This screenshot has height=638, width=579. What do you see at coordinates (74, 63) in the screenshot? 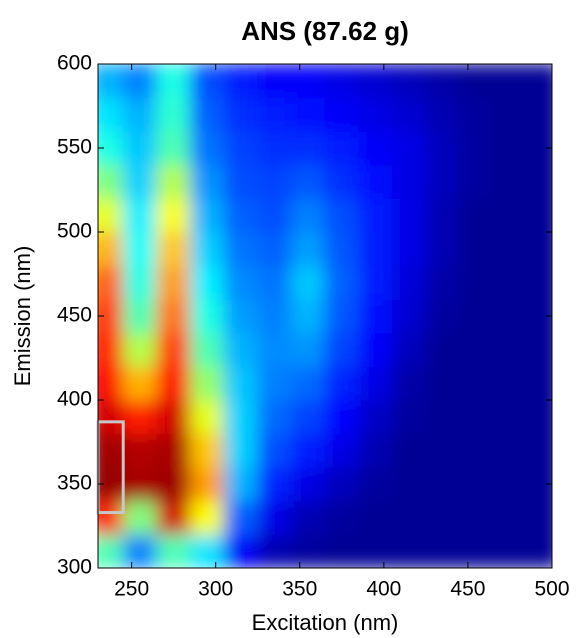
I see `y-tick-label: 600` at bounding box center [74, 63].